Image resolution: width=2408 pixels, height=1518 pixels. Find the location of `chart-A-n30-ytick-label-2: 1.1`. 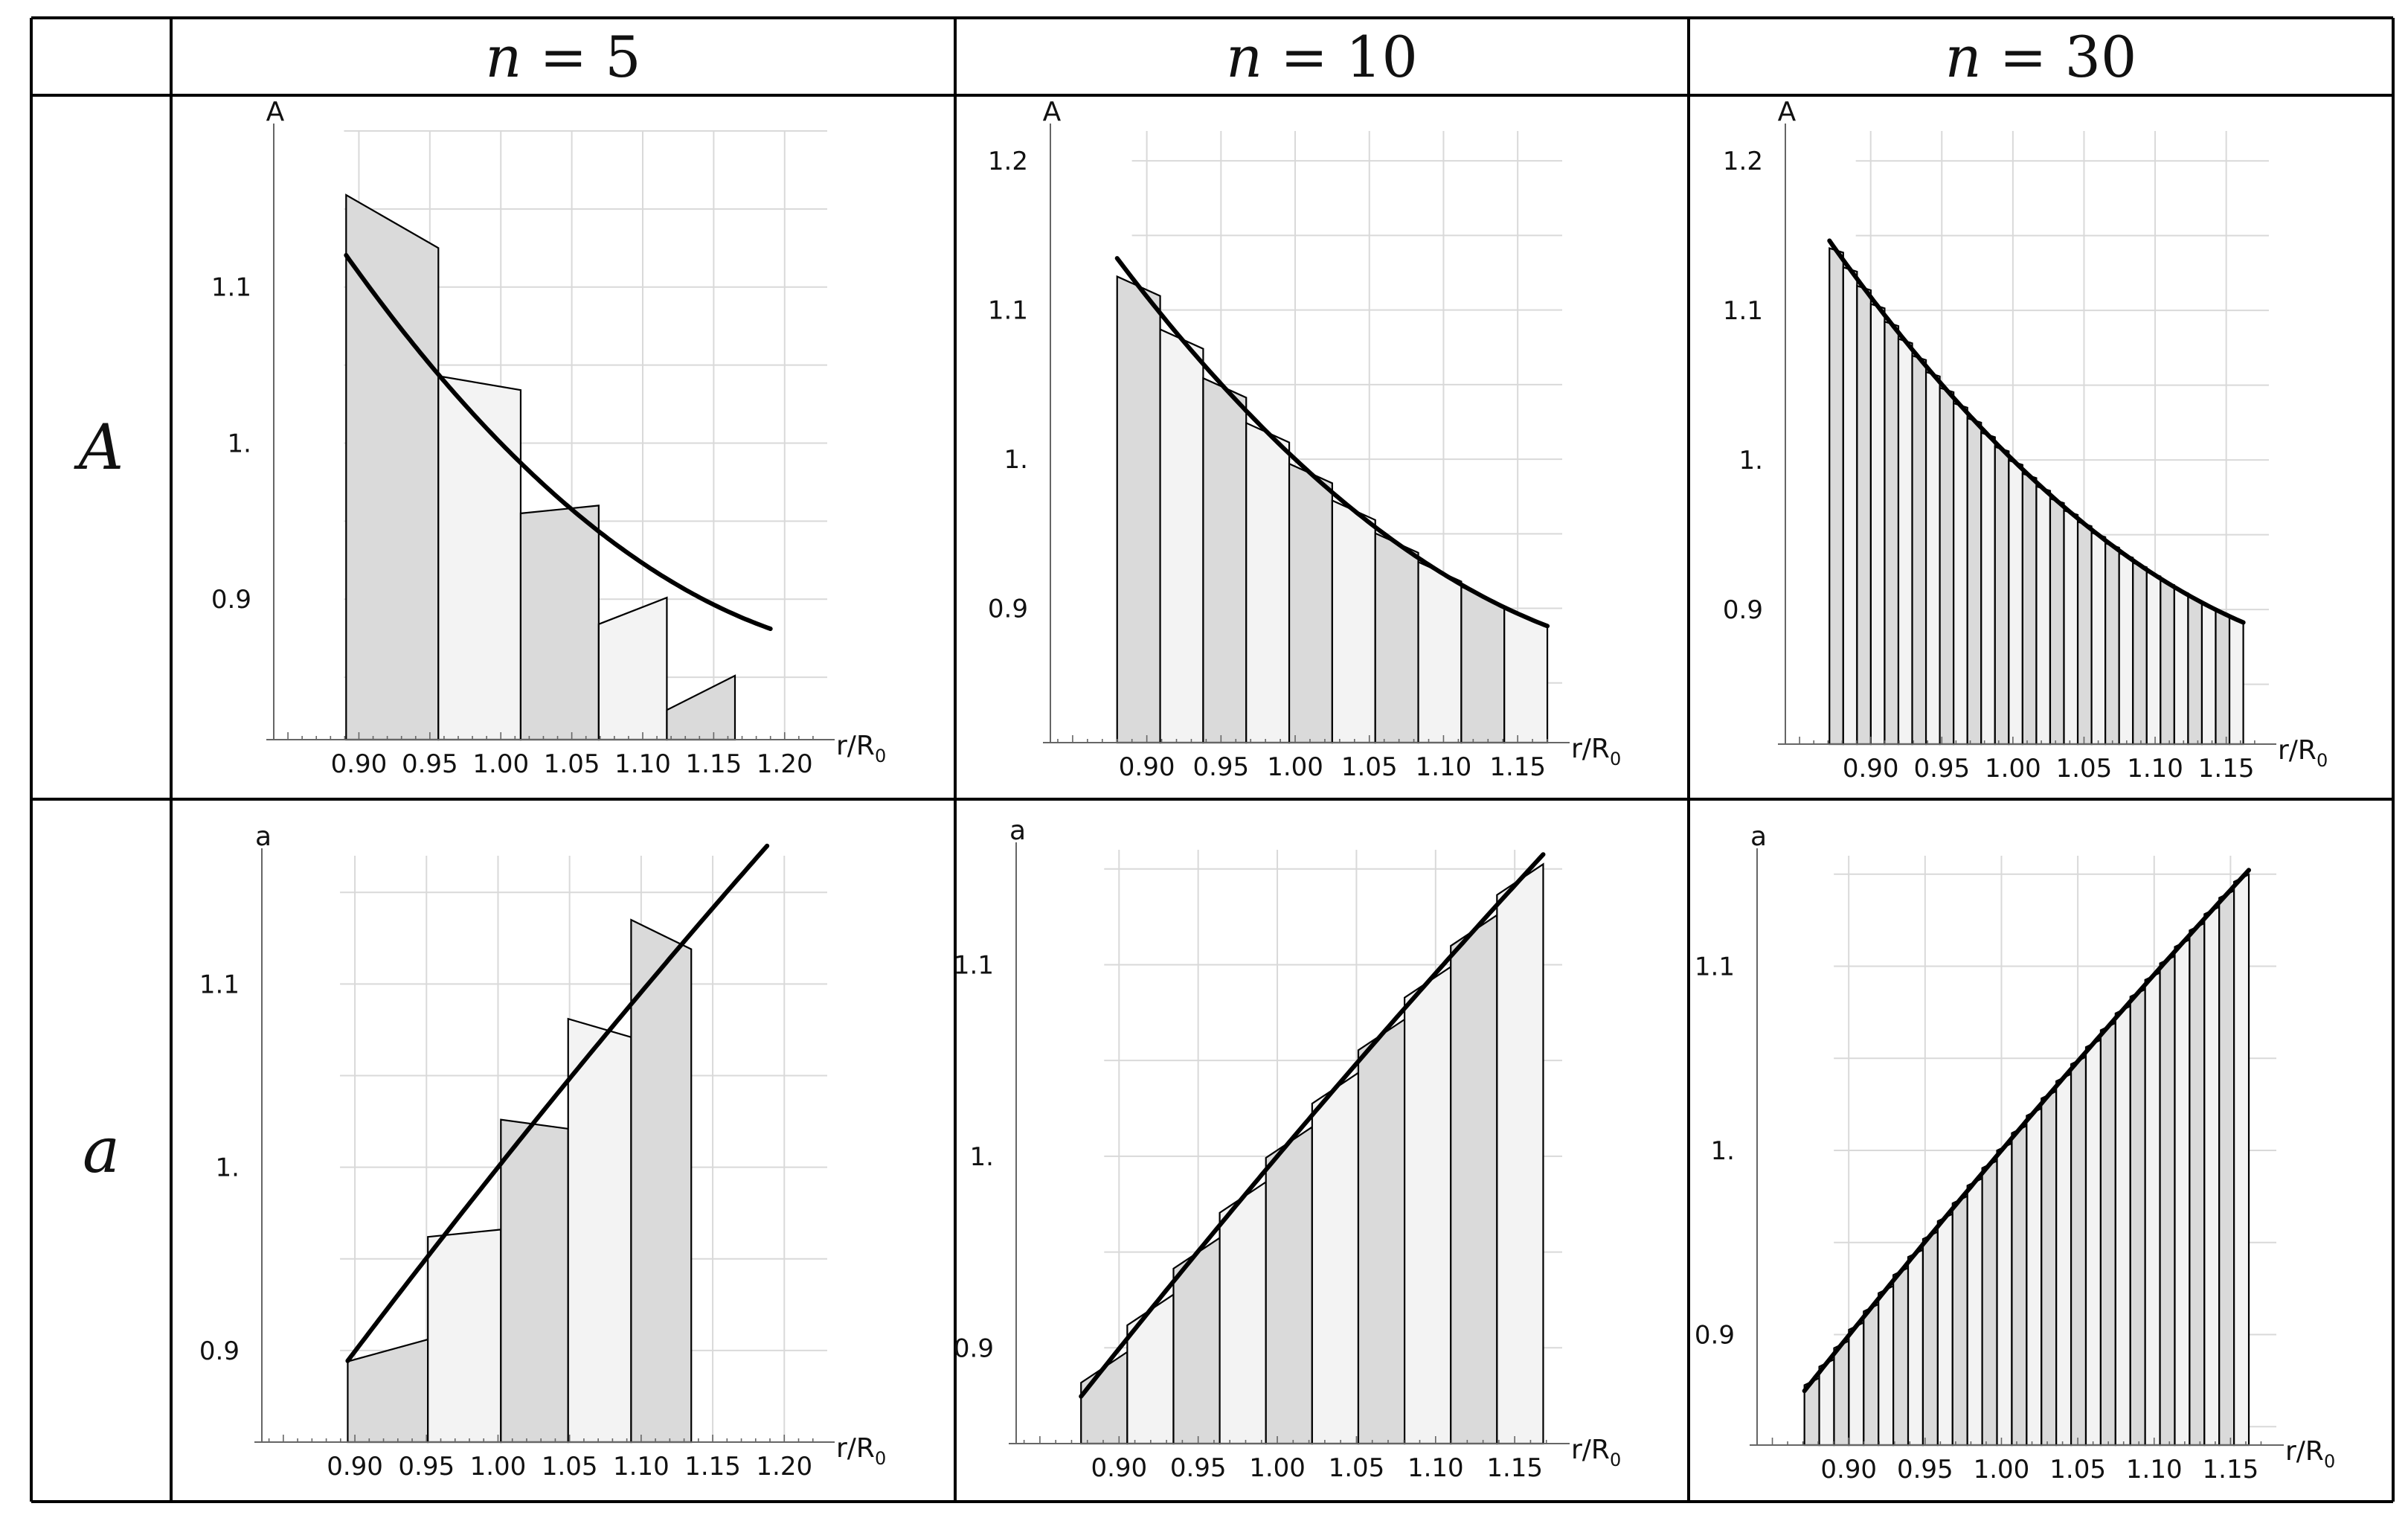

chart-A-n30-ytick-label-2: 1.1 is located at coordinates (1743, 311).